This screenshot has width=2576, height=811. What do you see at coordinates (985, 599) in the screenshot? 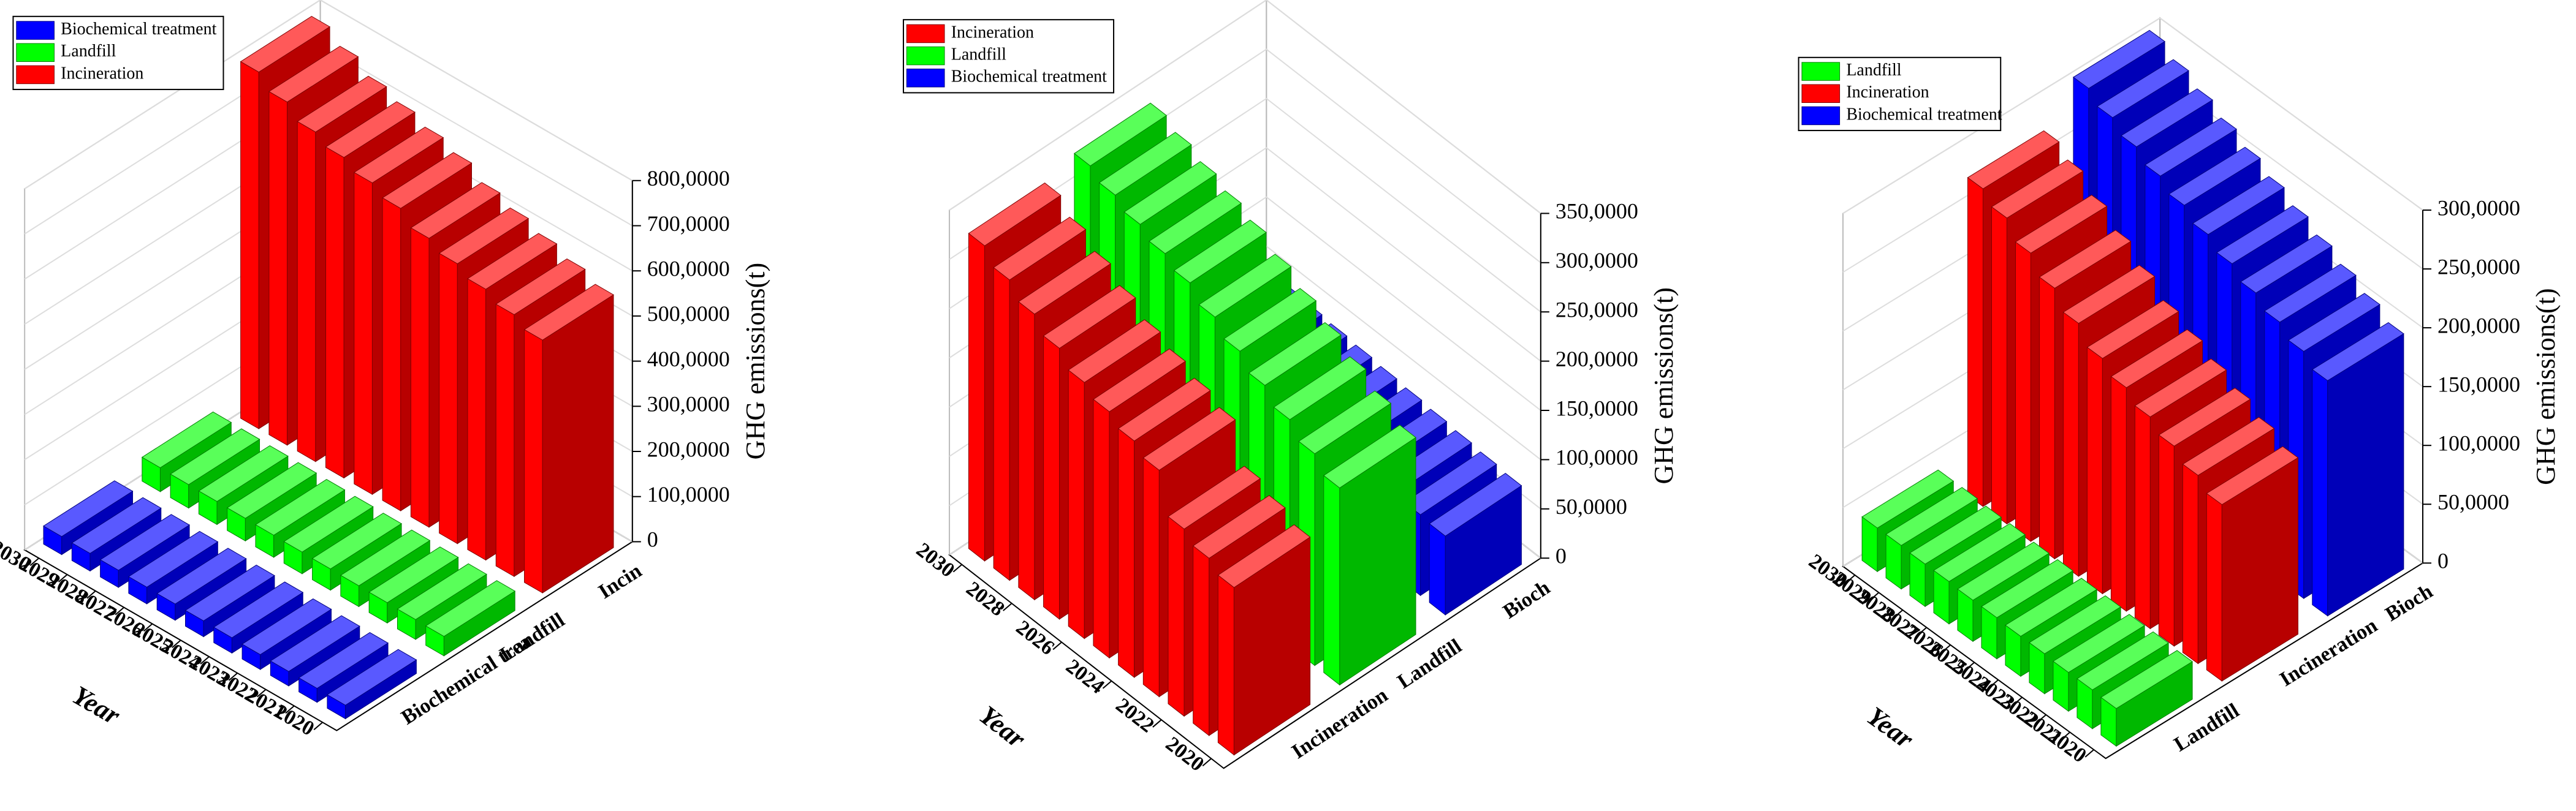
I see `x-tick-label: 2028` at bounding box center [985, 599].